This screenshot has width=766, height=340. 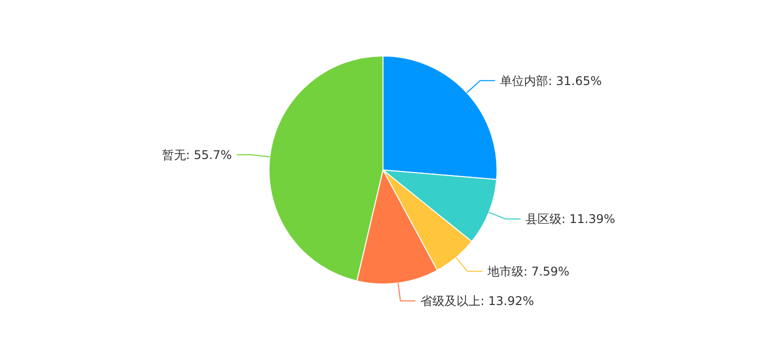 I want to click on slice-label: 地市级: 7.59%, so click(x=528, y=271).